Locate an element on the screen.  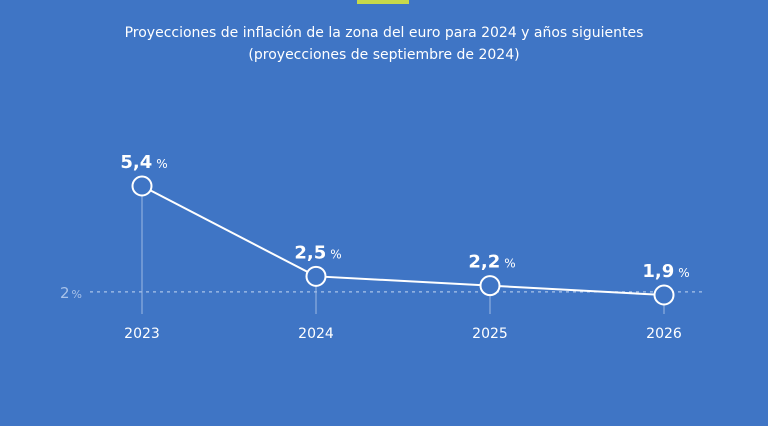
data-label-value: 1,9 is located at coordinates (658, 271).